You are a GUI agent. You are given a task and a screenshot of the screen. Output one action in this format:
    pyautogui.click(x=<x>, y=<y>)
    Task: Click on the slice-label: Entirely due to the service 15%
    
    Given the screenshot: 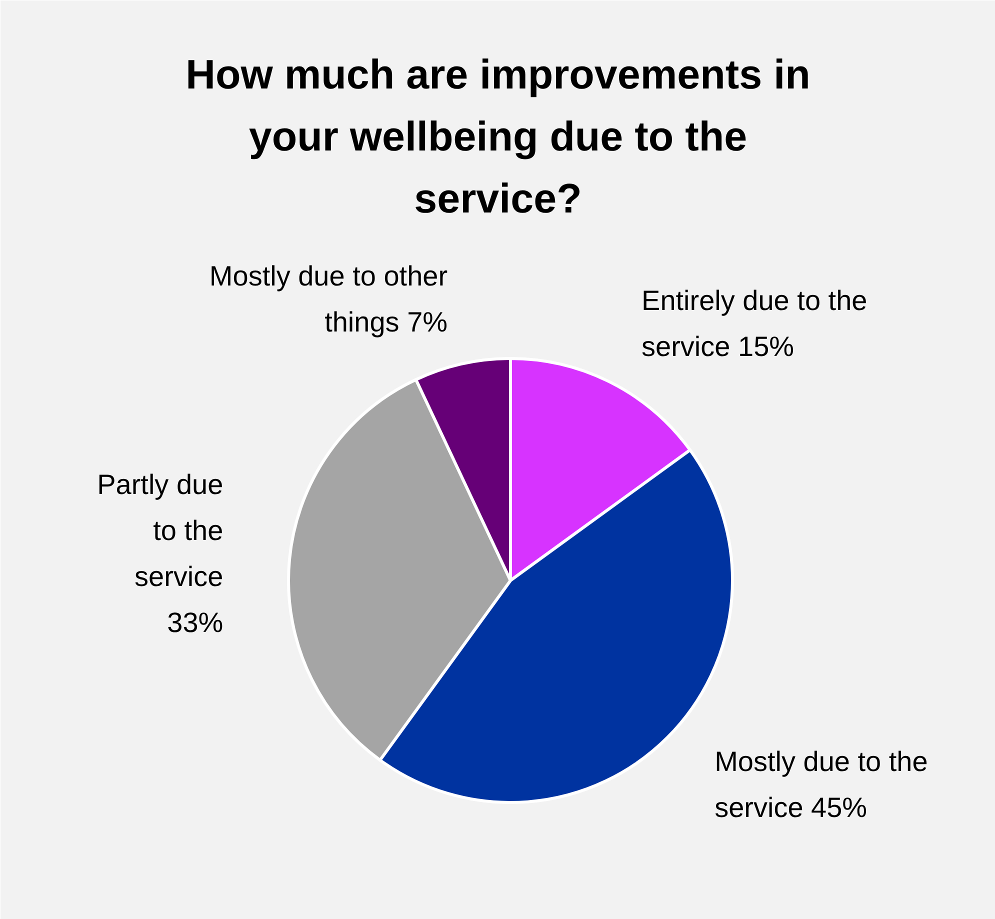 What is the action you would take?
    pyautogui.click(x=755, y=323)
    